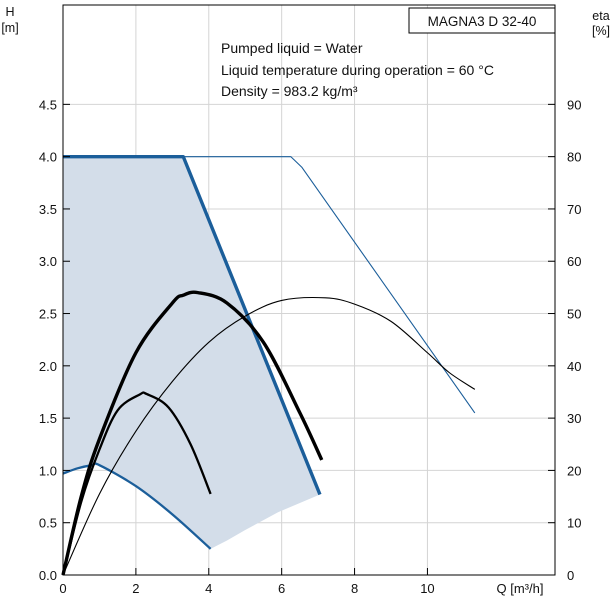  Describe the element at coordinates (574, 104) in the screenshot. I see `y-right-tick-label: 90` at that location.